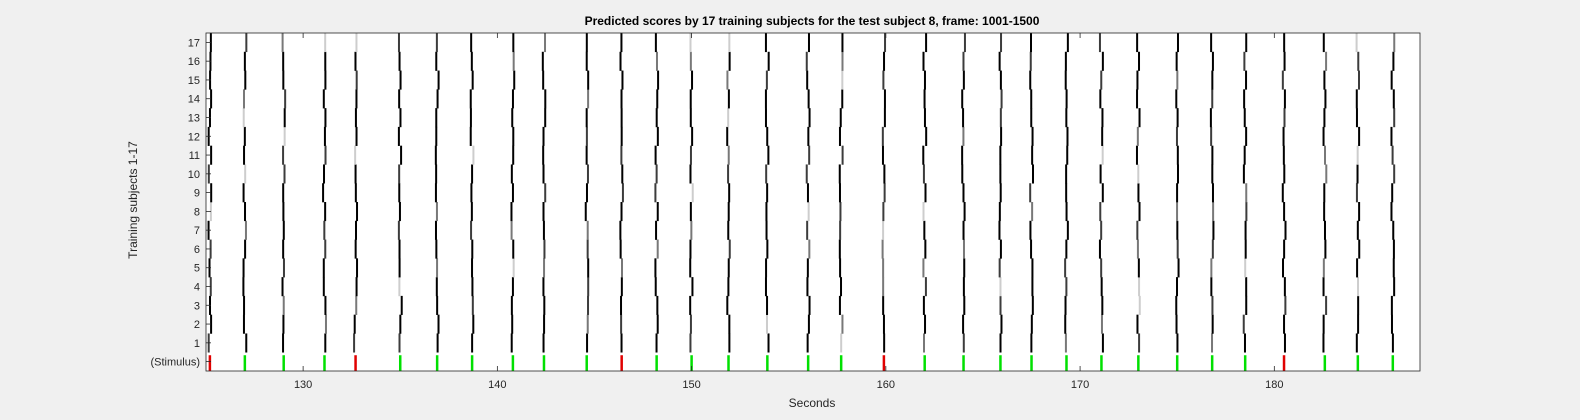 This screenshot has height=420, width=1580. What do you see at coordinates (194, 43) in the screenshot?
I see `y-tick-label: 17` at bounding box center [194, 43].